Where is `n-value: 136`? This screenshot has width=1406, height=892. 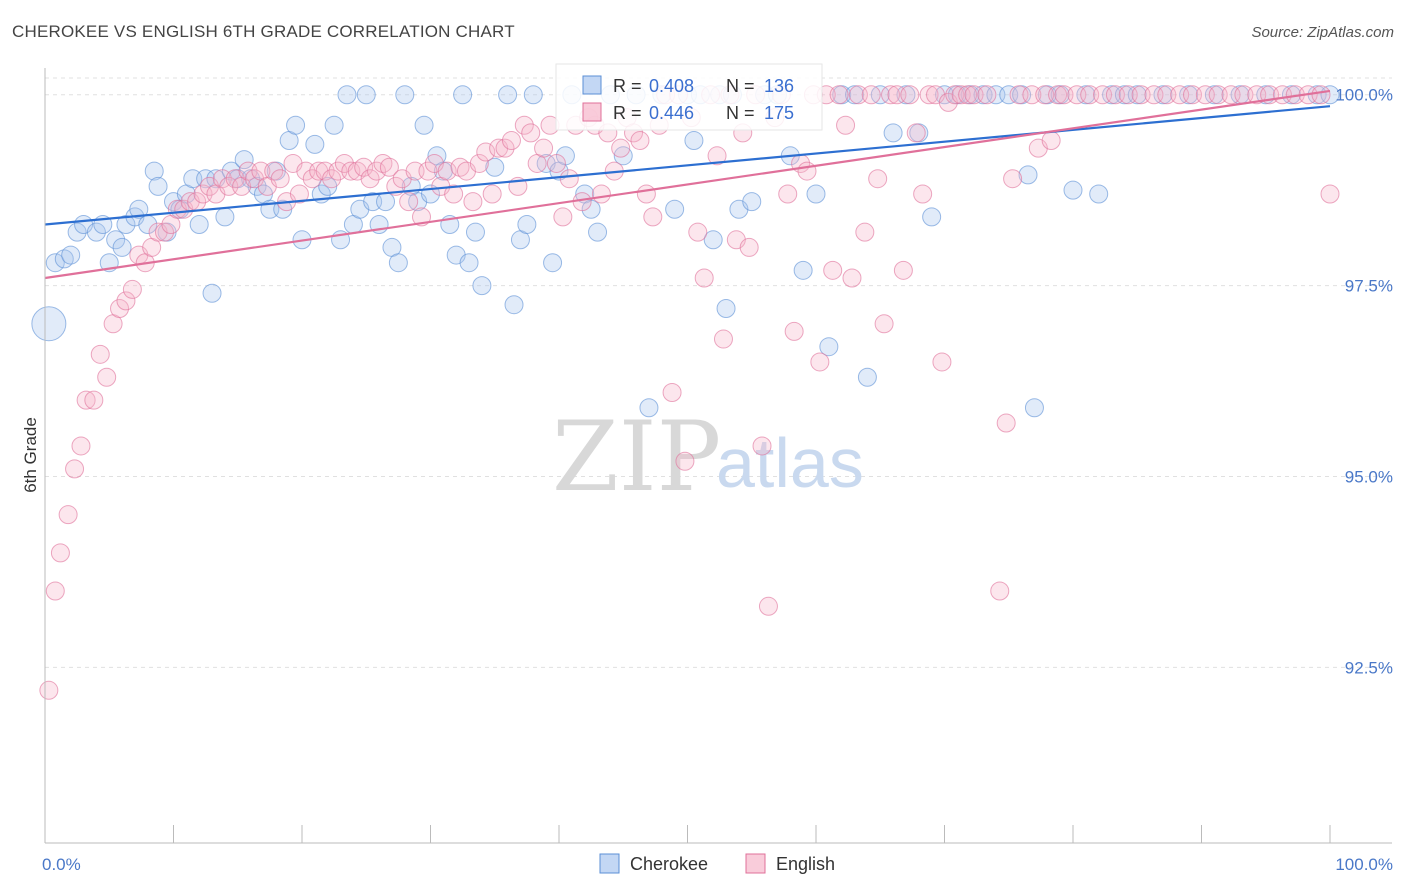 n-value: 136 is located at coordinates (779, 86).